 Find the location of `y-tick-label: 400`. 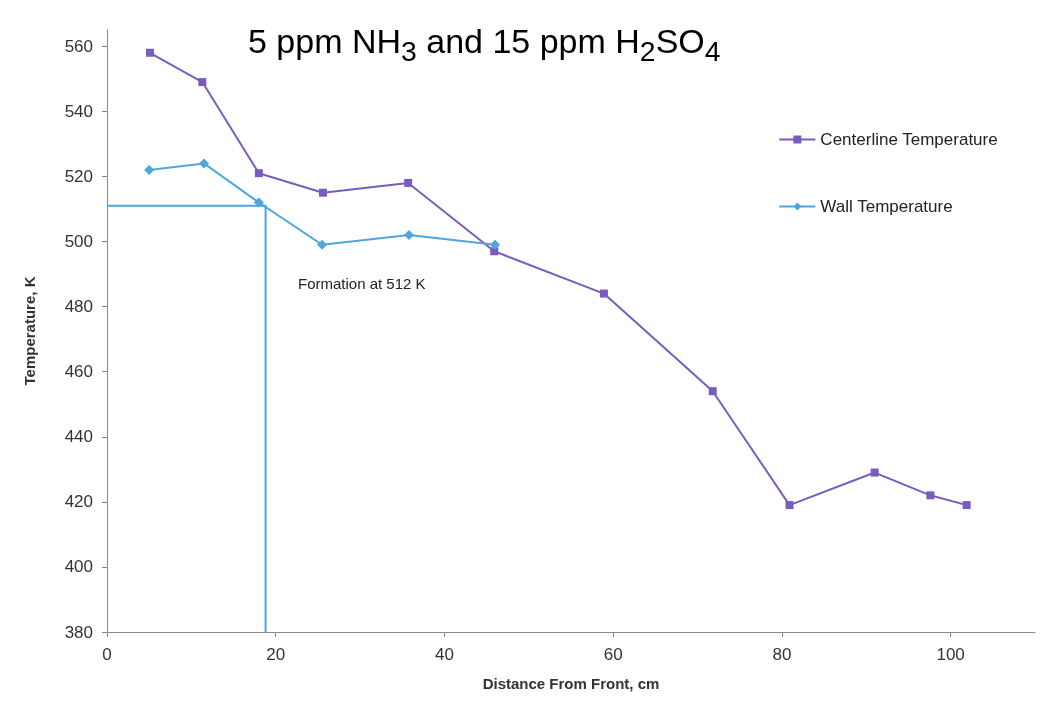

y-tick-label: 400 is located at coordinates (78, 567).